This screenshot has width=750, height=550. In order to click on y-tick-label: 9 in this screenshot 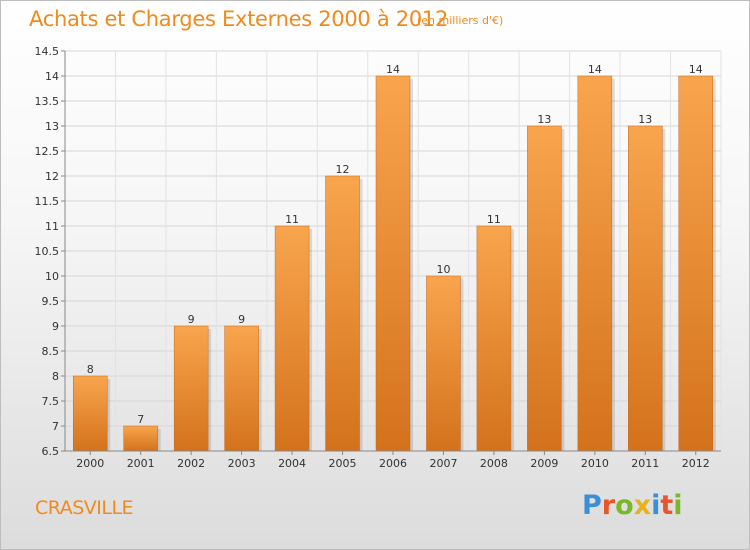, I will do `click(55, 326)`.